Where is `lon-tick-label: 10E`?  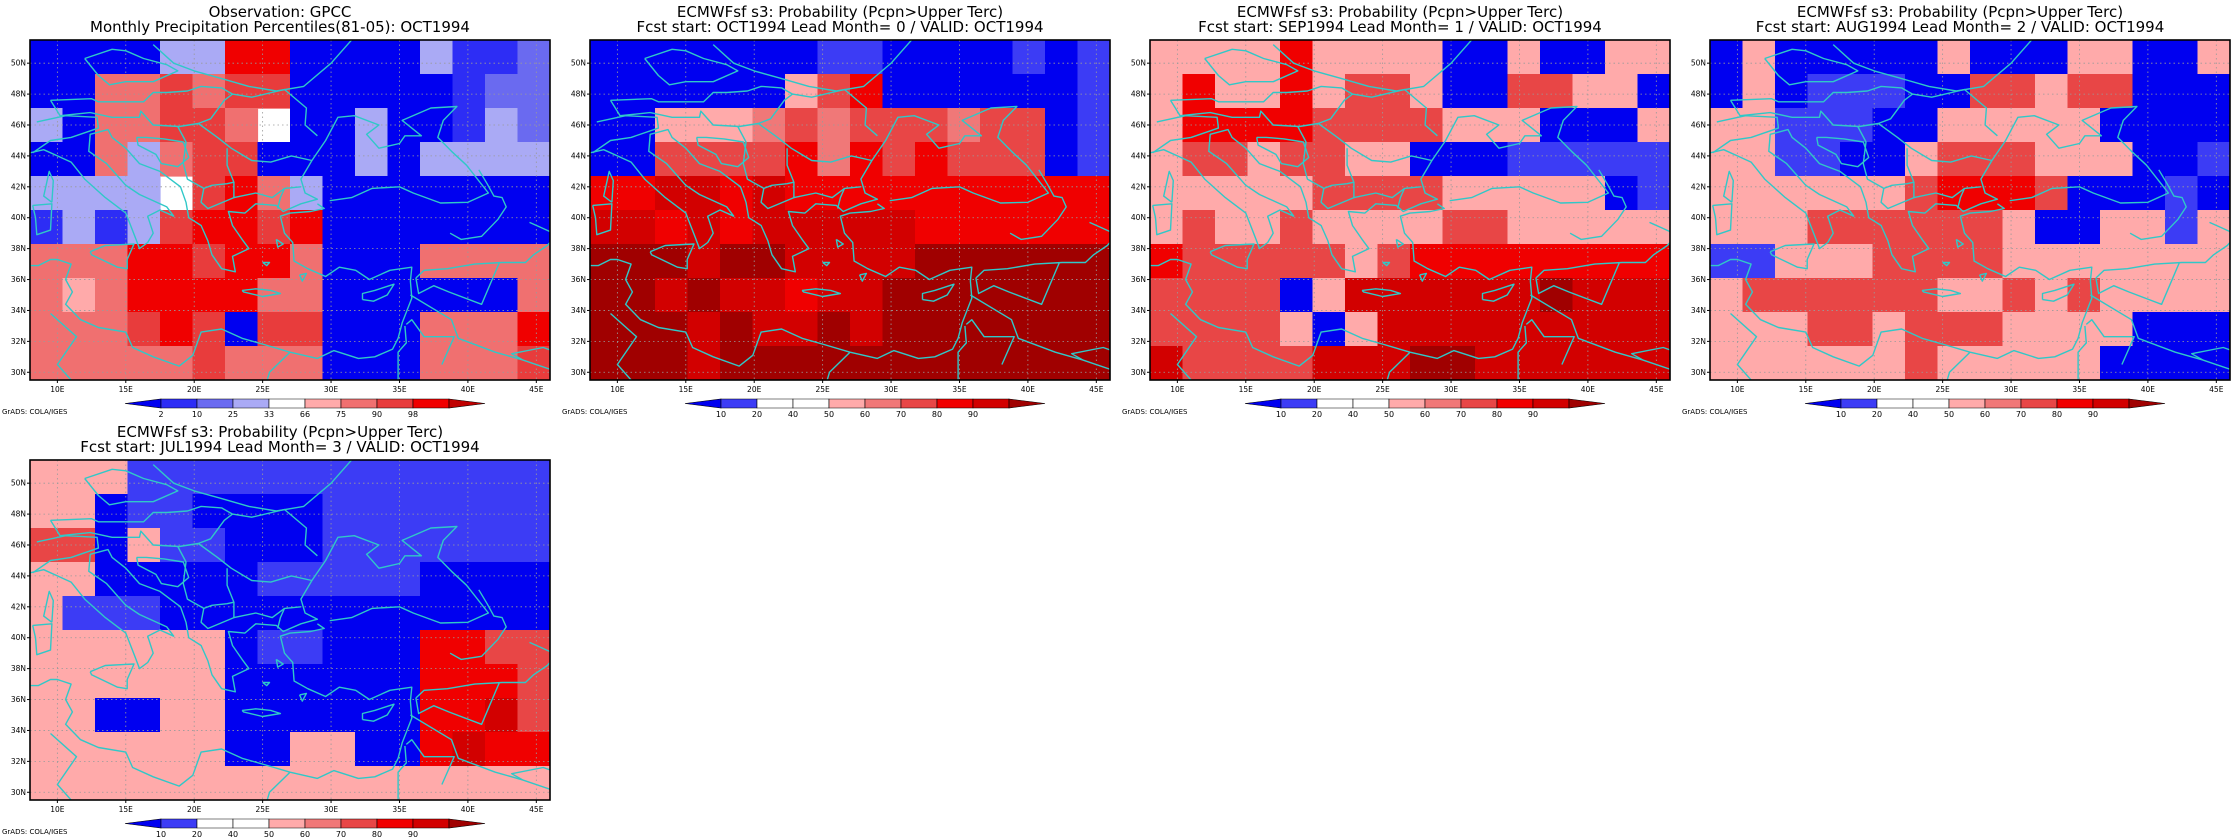 lon-tick-label: 10E is located at coordinates (1177, 389).